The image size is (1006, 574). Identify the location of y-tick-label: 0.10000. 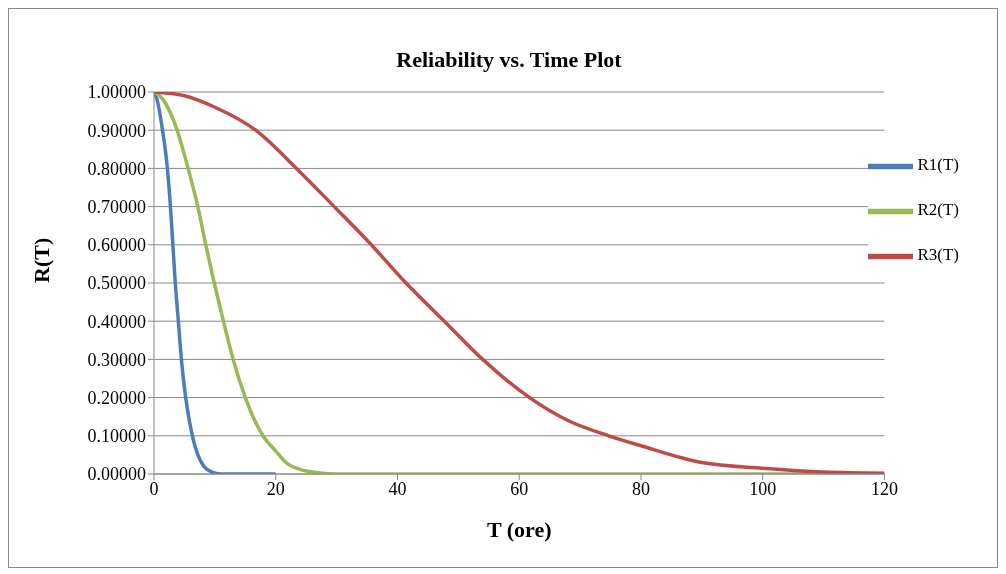
(116, 436).